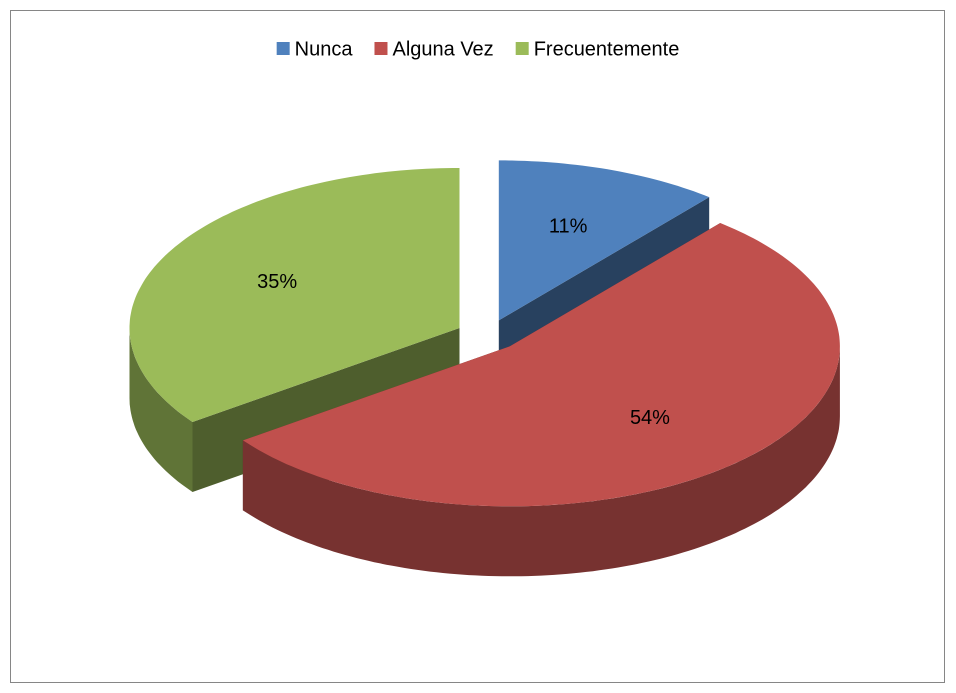 This screenshot has width=956, height=693. What do you see at coordinates (568, 226) in the screenshot?
I see `data-label: 11%` at bounding box center [568, 226].